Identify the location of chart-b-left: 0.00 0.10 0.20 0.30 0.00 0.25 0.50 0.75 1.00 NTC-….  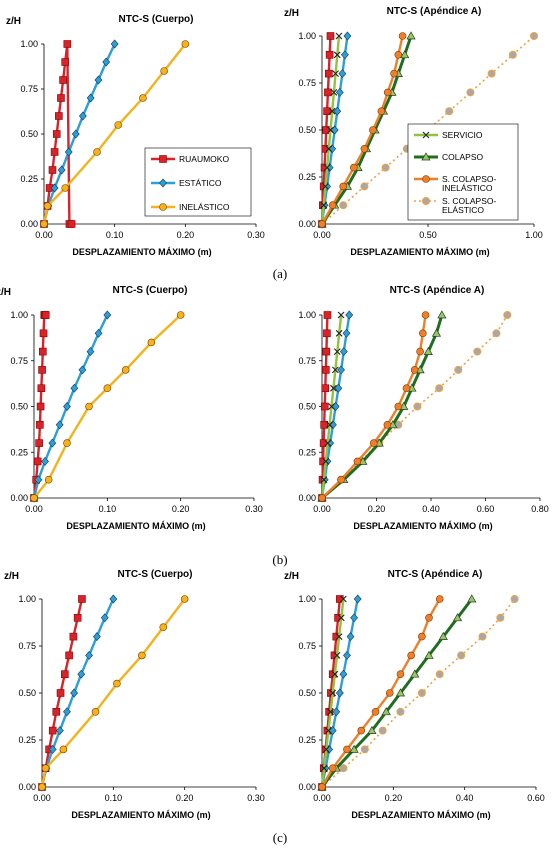
(131, 408).